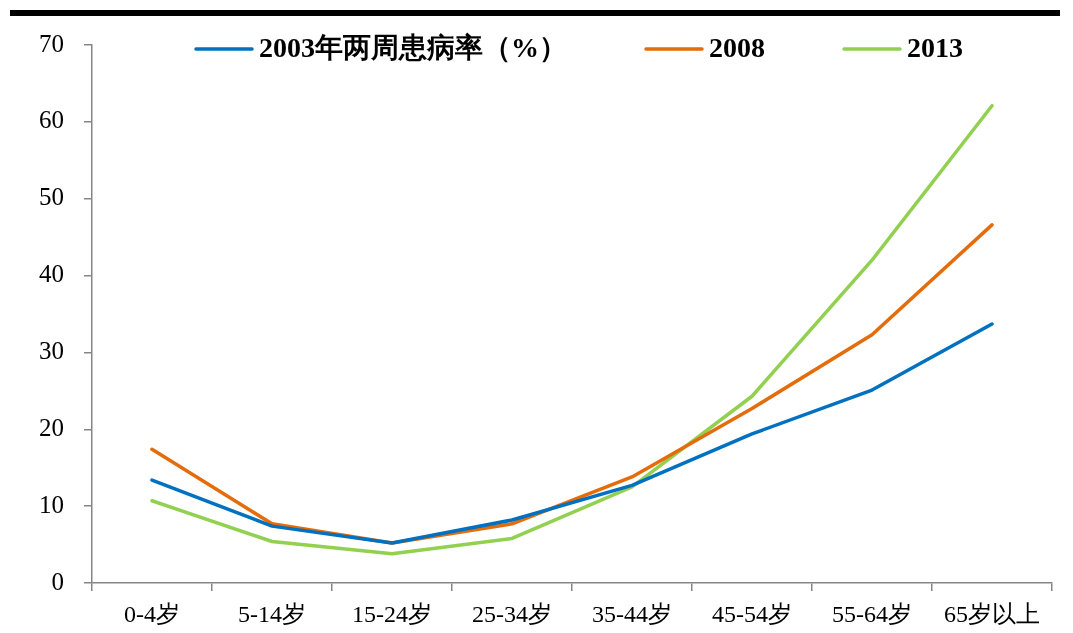 This screenshot has width=1073, height=633. Describe the element at coordinates (752, 613) in the screenshot. I see `x-tick-label: 45-54岁` at that location.